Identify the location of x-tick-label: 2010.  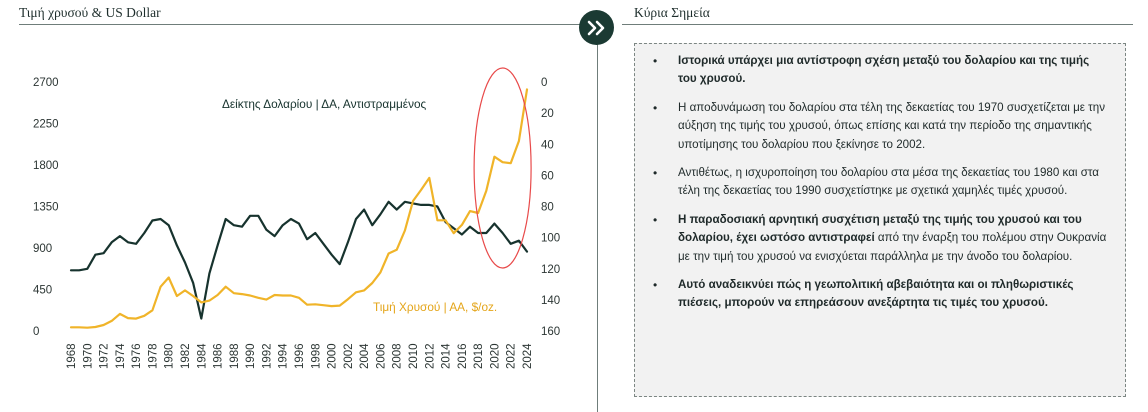
(414, 356).